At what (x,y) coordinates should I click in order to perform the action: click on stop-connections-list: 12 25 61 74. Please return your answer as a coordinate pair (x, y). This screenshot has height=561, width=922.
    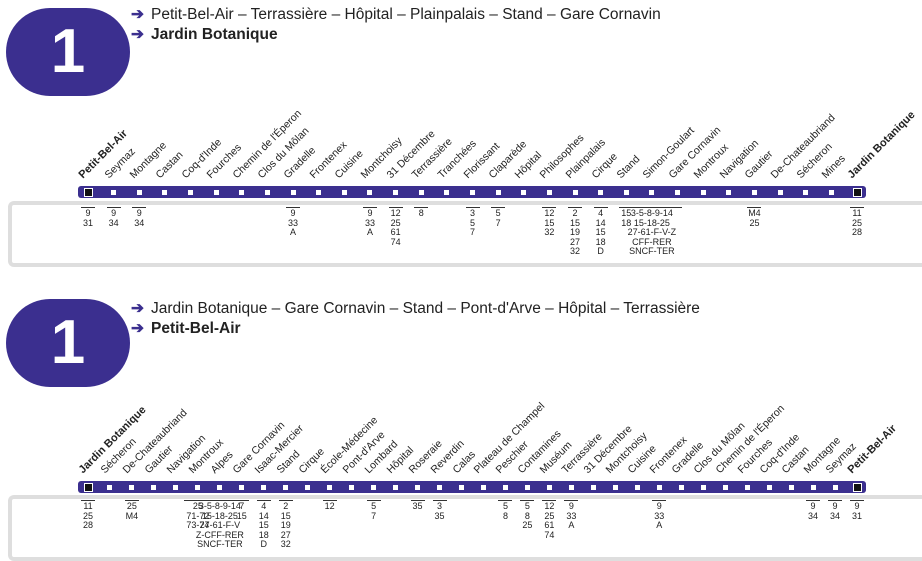
    Looking at the image, I should click on (549, 520).